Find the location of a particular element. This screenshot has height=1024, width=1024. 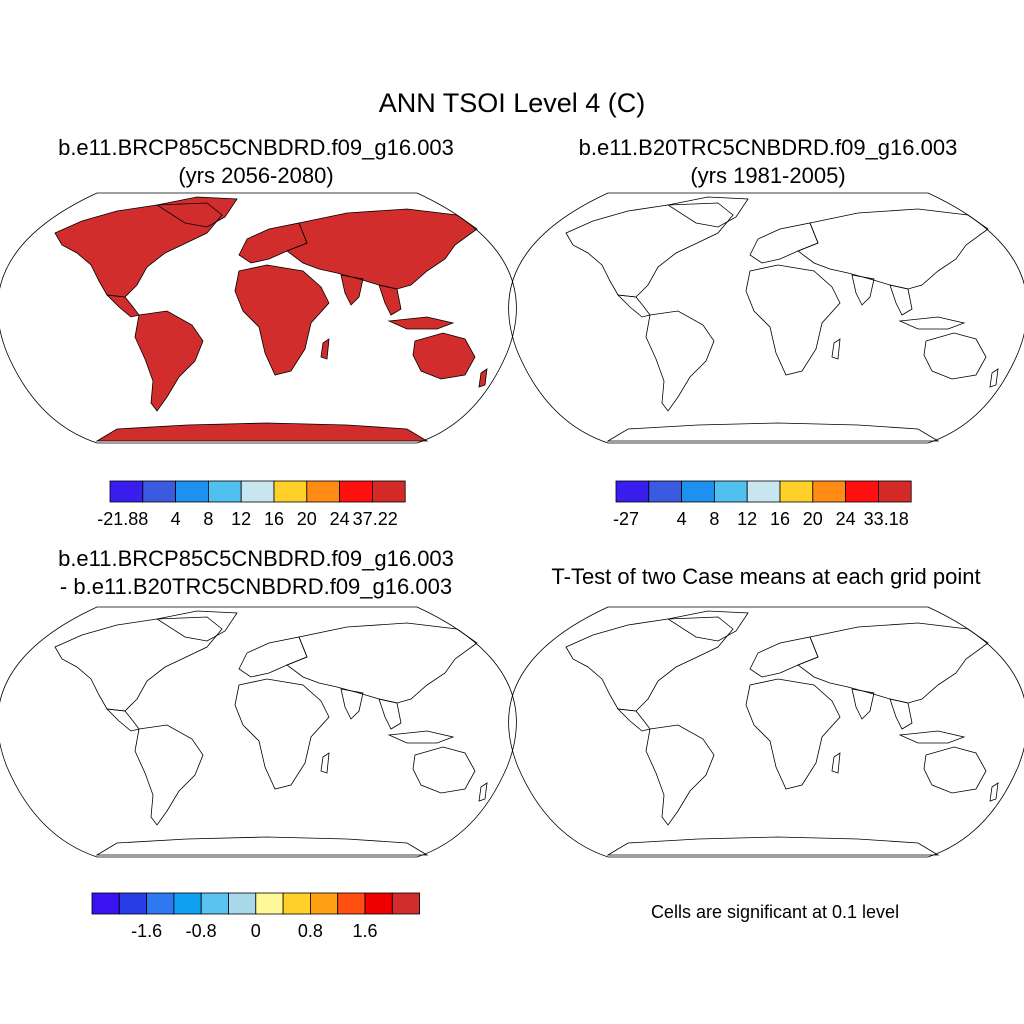

panel2-colorbar: -27 4 8 12 16 20 24 33.18 is located at coordinates (762, 504).